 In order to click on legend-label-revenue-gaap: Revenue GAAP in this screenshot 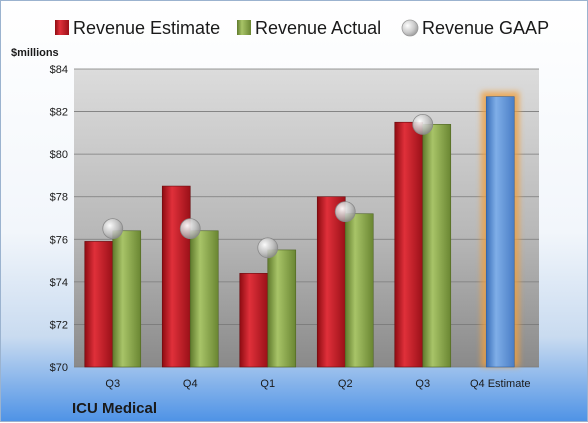, I will do `click(485, 28)`.